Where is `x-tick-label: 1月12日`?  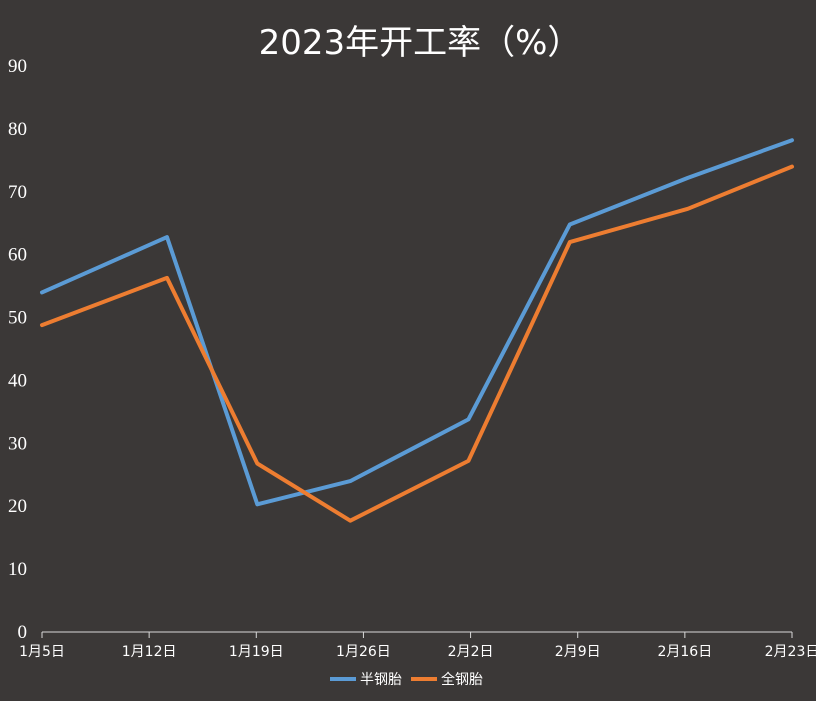 x-tick-label: 1月12日 is located at coordinates (149, 652).